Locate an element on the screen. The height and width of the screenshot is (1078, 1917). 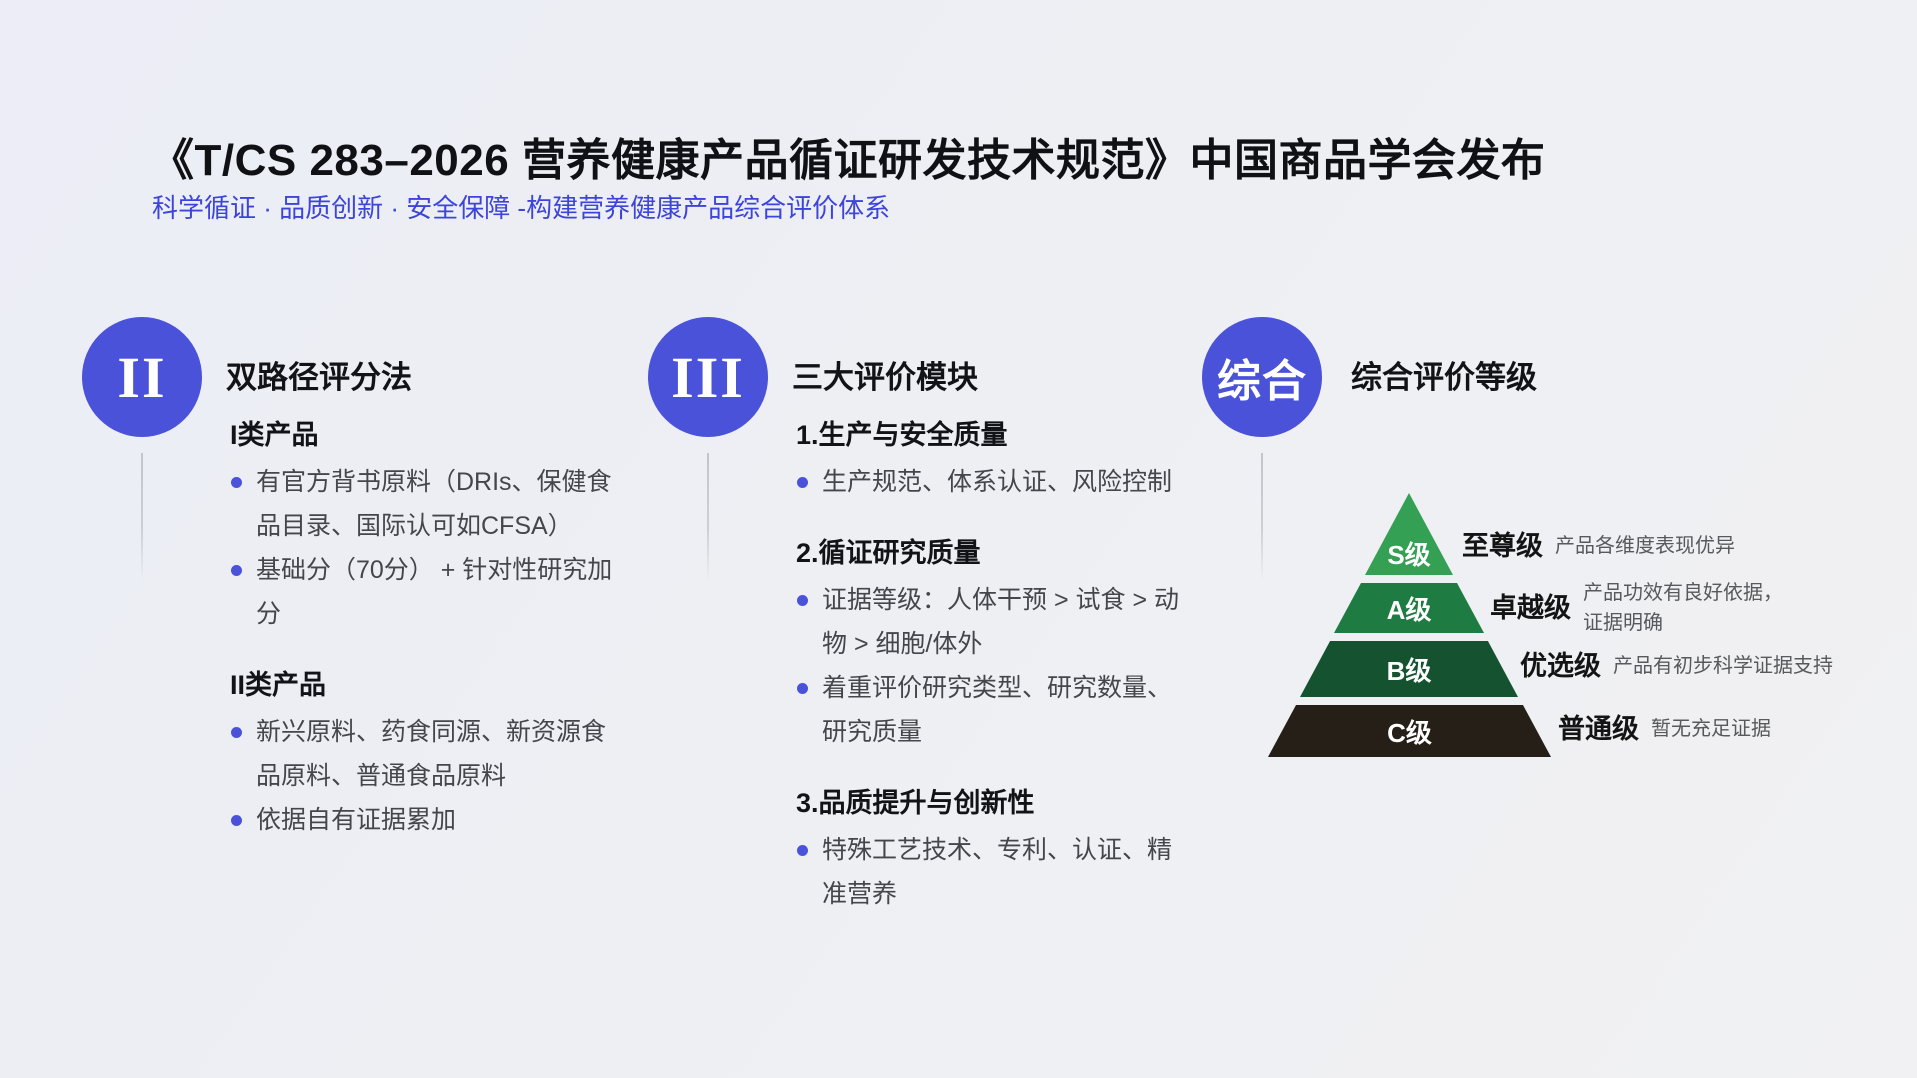
badge-circle-comprehensive: 综合 is located at coordinates (1262, 377).